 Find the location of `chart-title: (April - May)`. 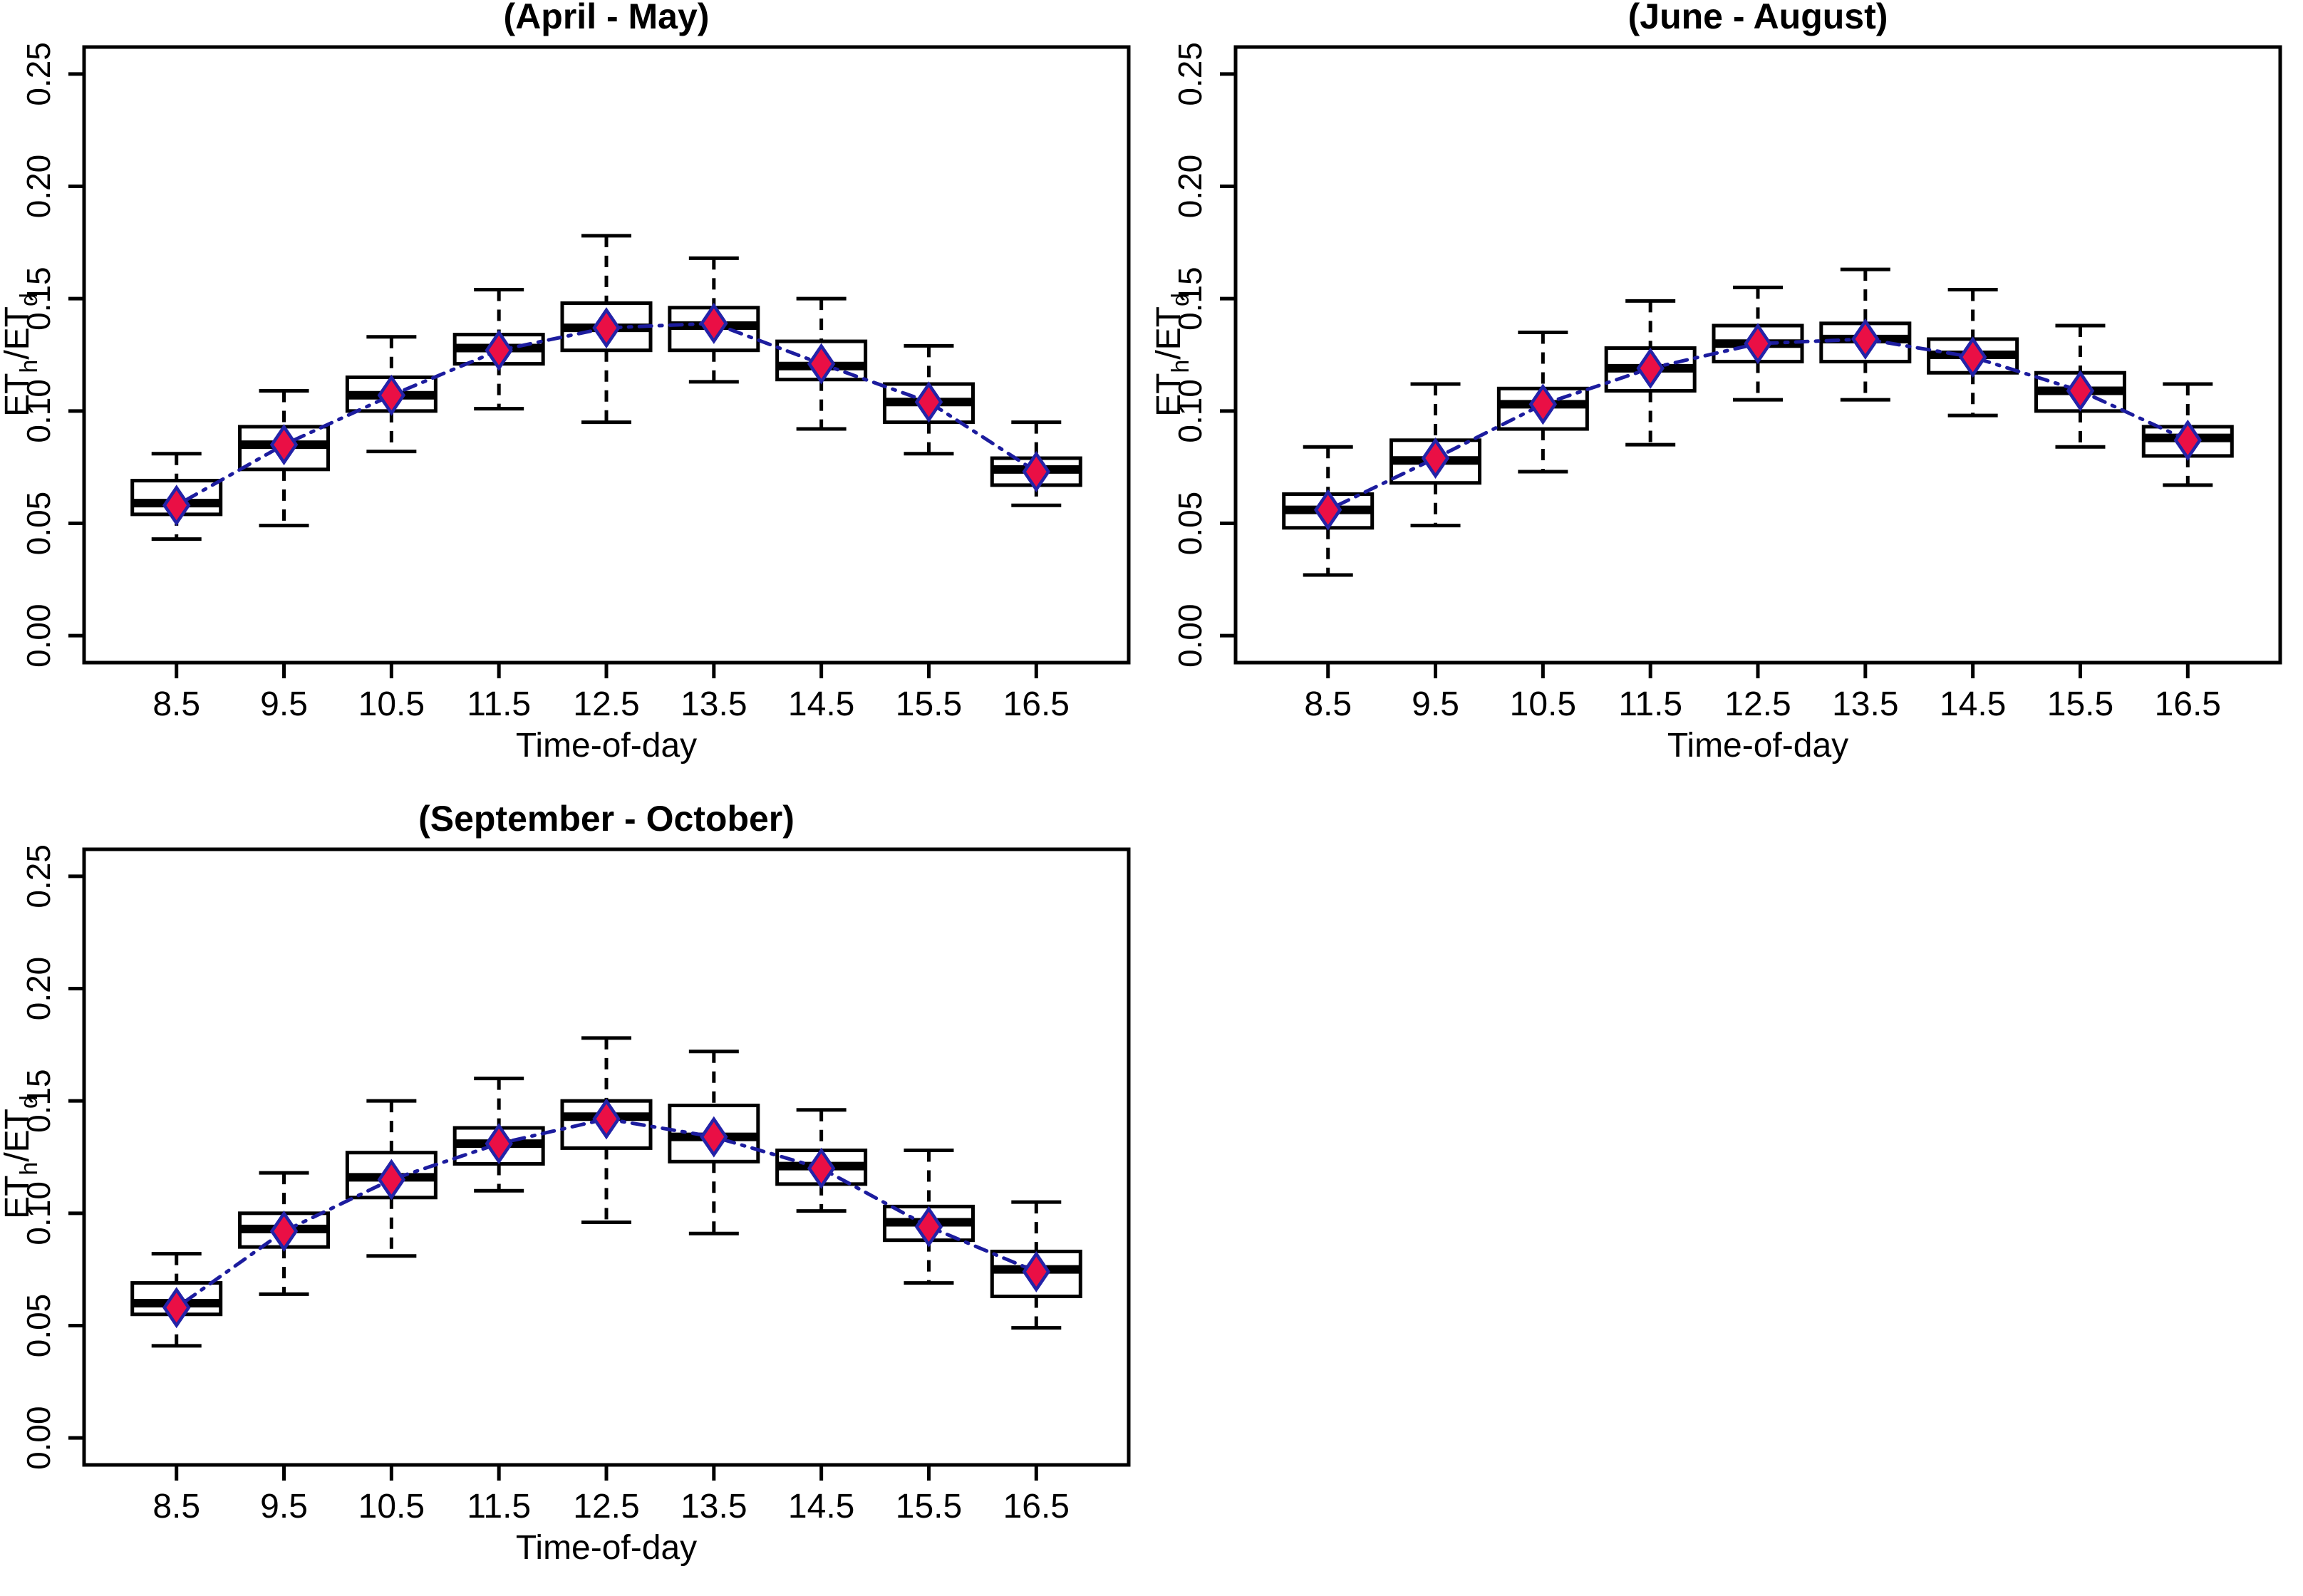

chart-title: (April - May) is located at coordinates (607, 18).